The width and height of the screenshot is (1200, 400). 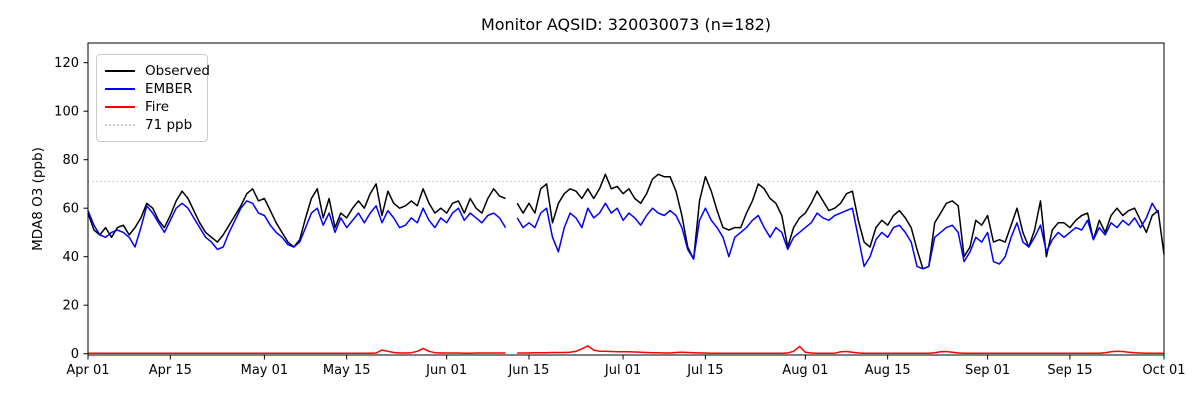 I want to click on legend: Observed EMBER Fire 71 ppb, so click(x=153, y=98).